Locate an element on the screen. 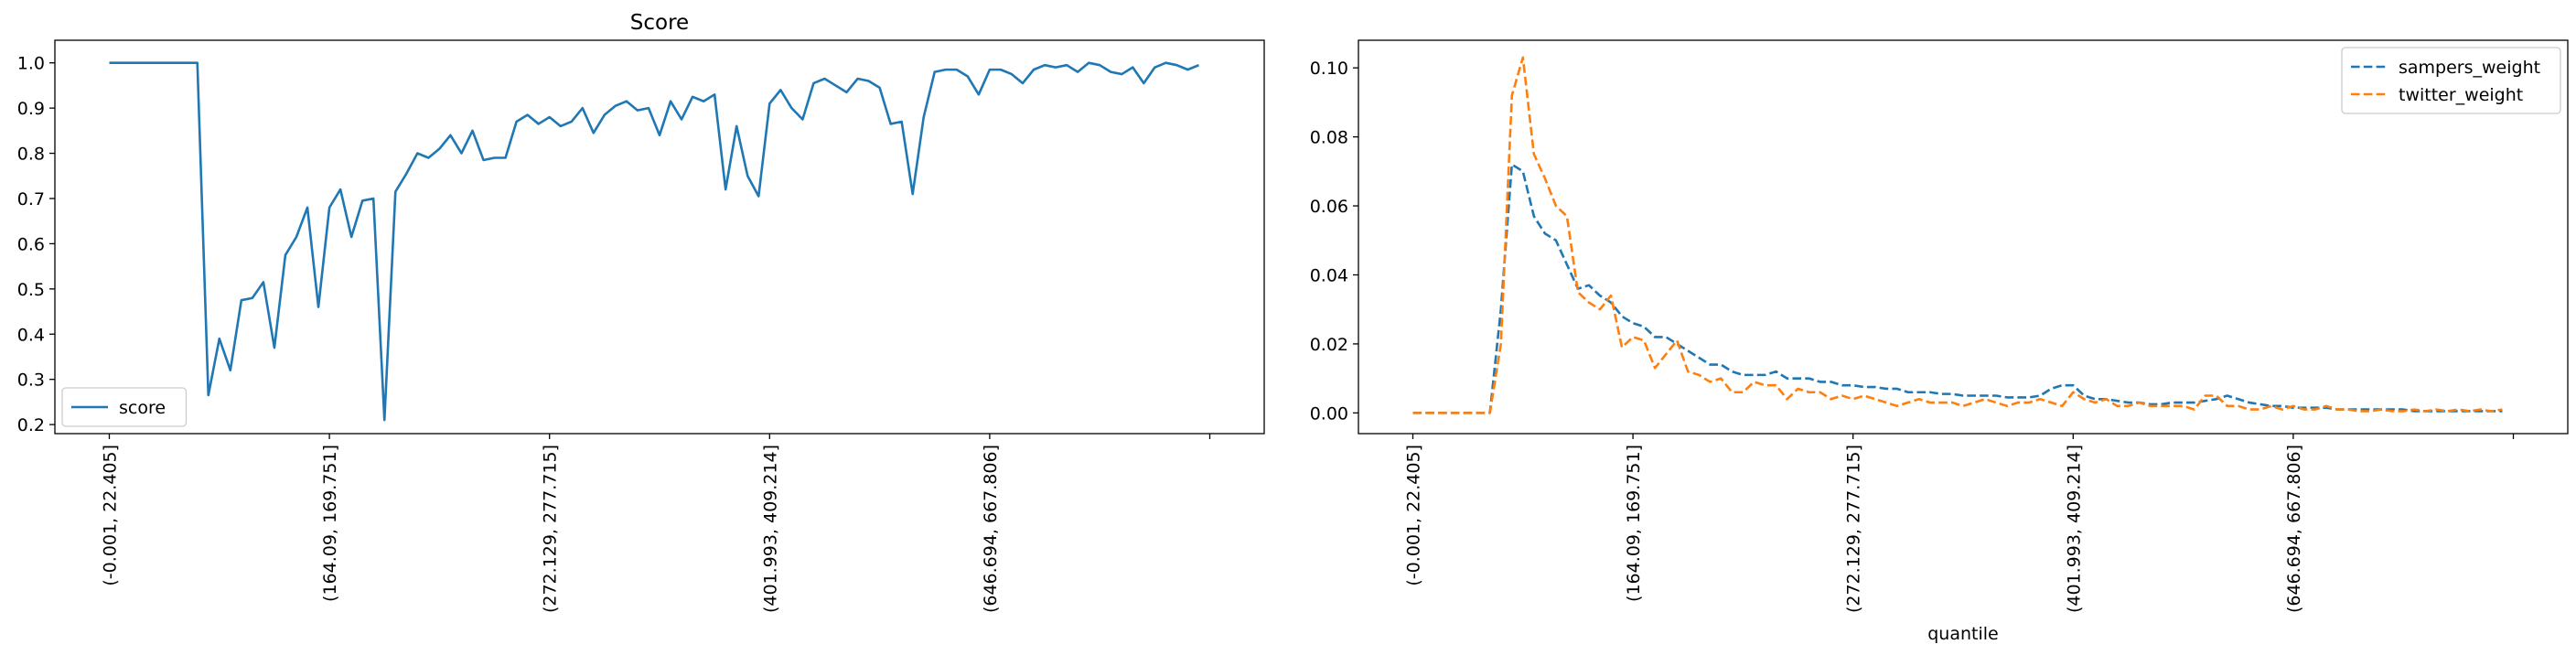 Image resolution: width=2576 pixels, height=655 pixels. legend-label-twitter-weight: twitter_weight is located at coordinates (2461, 95).